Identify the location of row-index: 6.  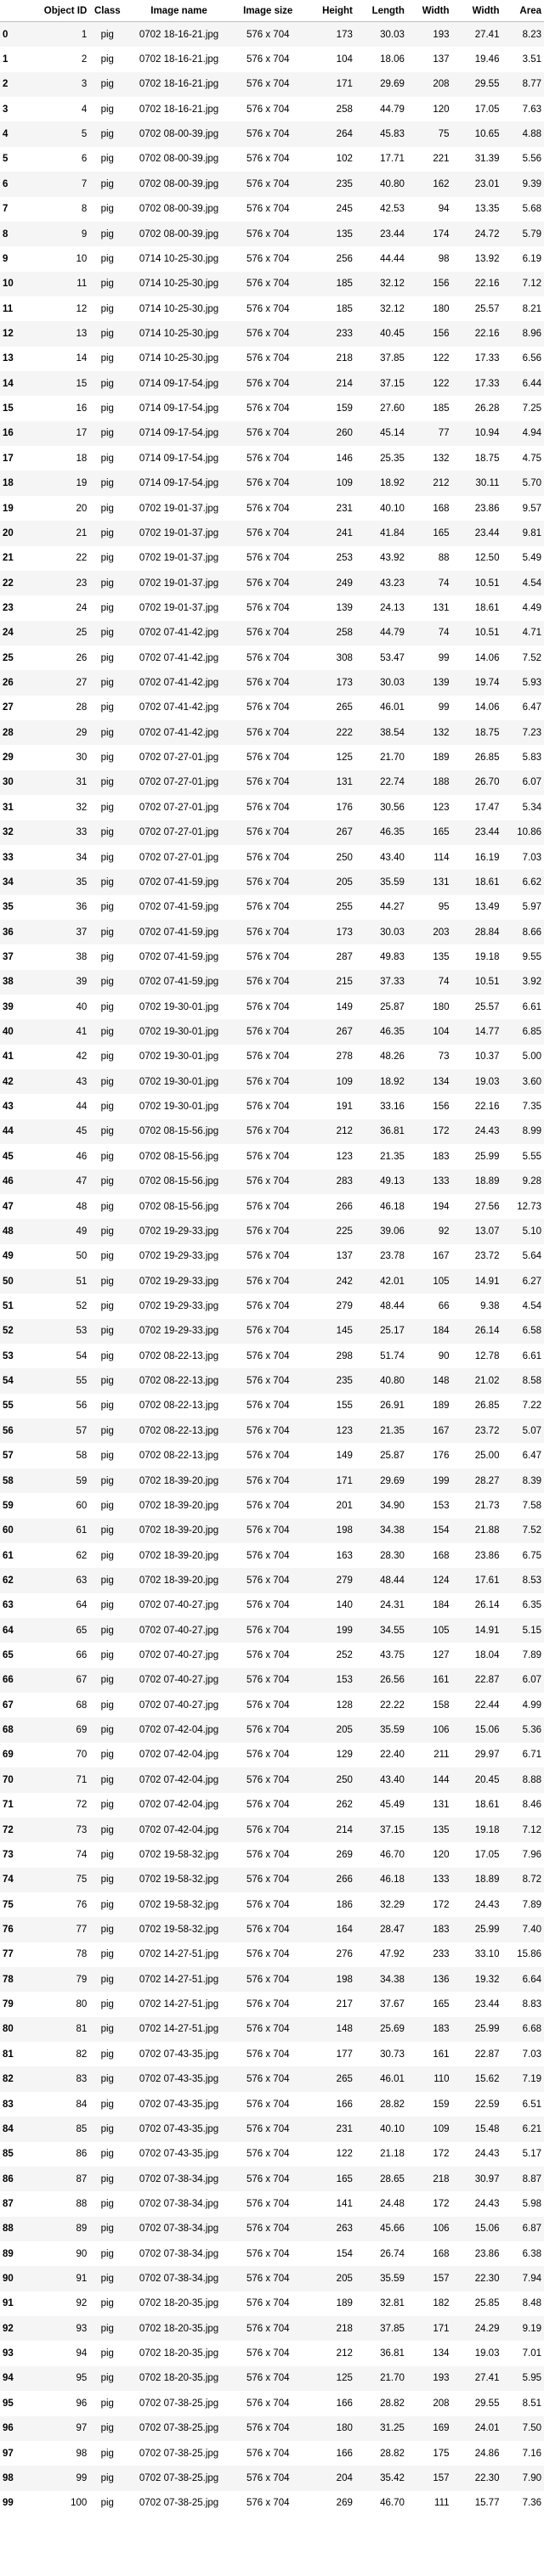
(5, 183).